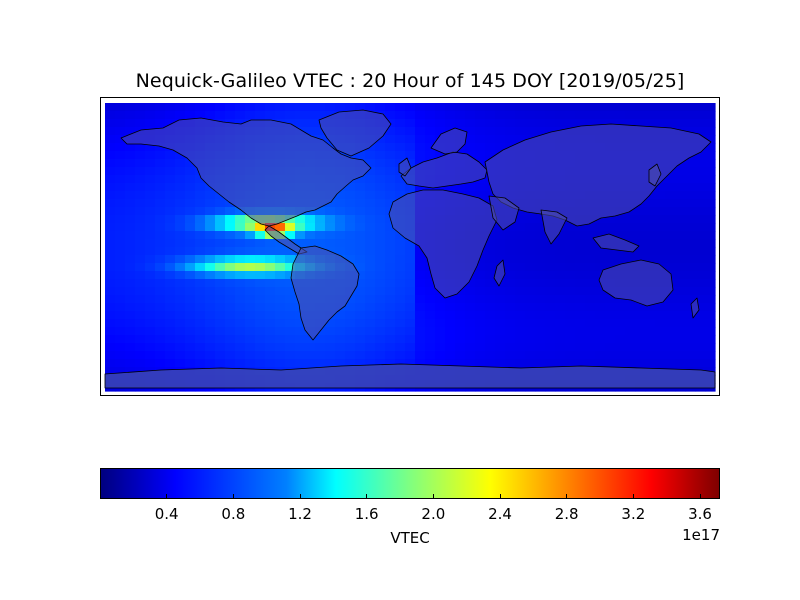 The height and width of the screenshot is (600, 800). Describe the element at coordinates (405, 167) in the screenshot. I see `uk-landmass` at that location.